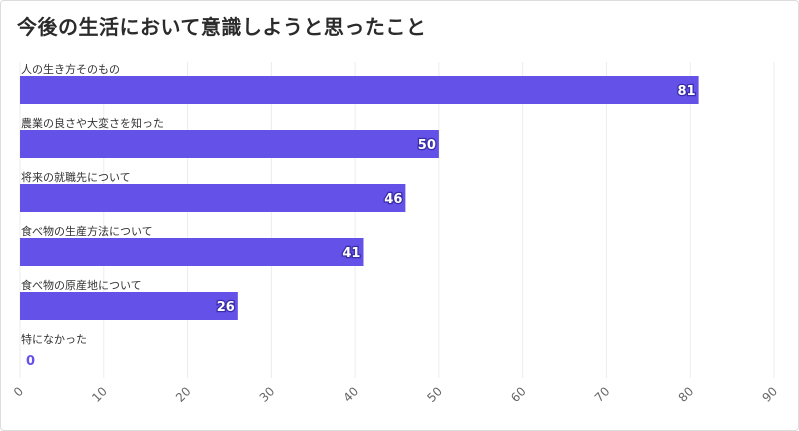  I want to click on value-label: 41, so click(351, 253).